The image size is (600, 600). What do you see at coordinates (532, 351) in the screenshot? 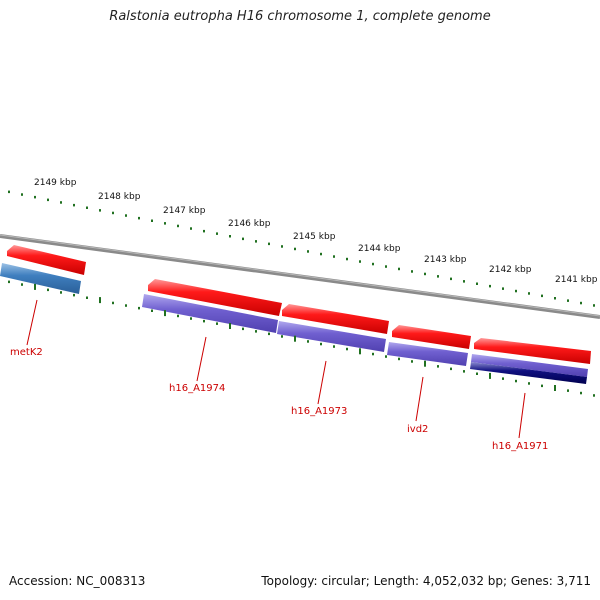
I see `gene-arrow-h16_A1971-forward` at bounding box center [532, 351].